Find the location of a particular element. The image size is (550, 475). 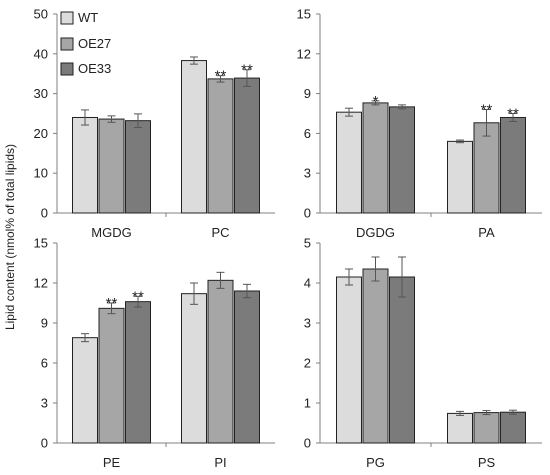

legend-label-wt: WT is located at coordinates (88, 17).